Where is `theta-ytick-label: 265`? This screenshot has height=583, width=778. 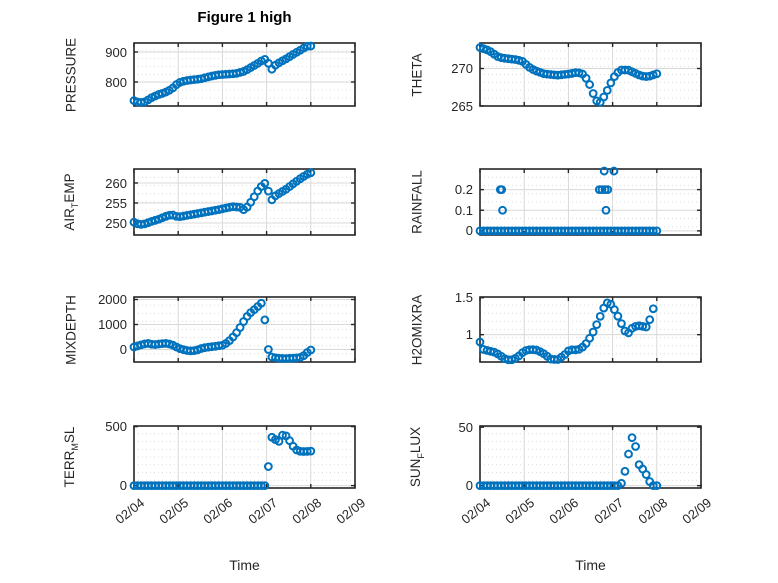 theta-ytick-label: 265 is located at coordinates (462, 106).